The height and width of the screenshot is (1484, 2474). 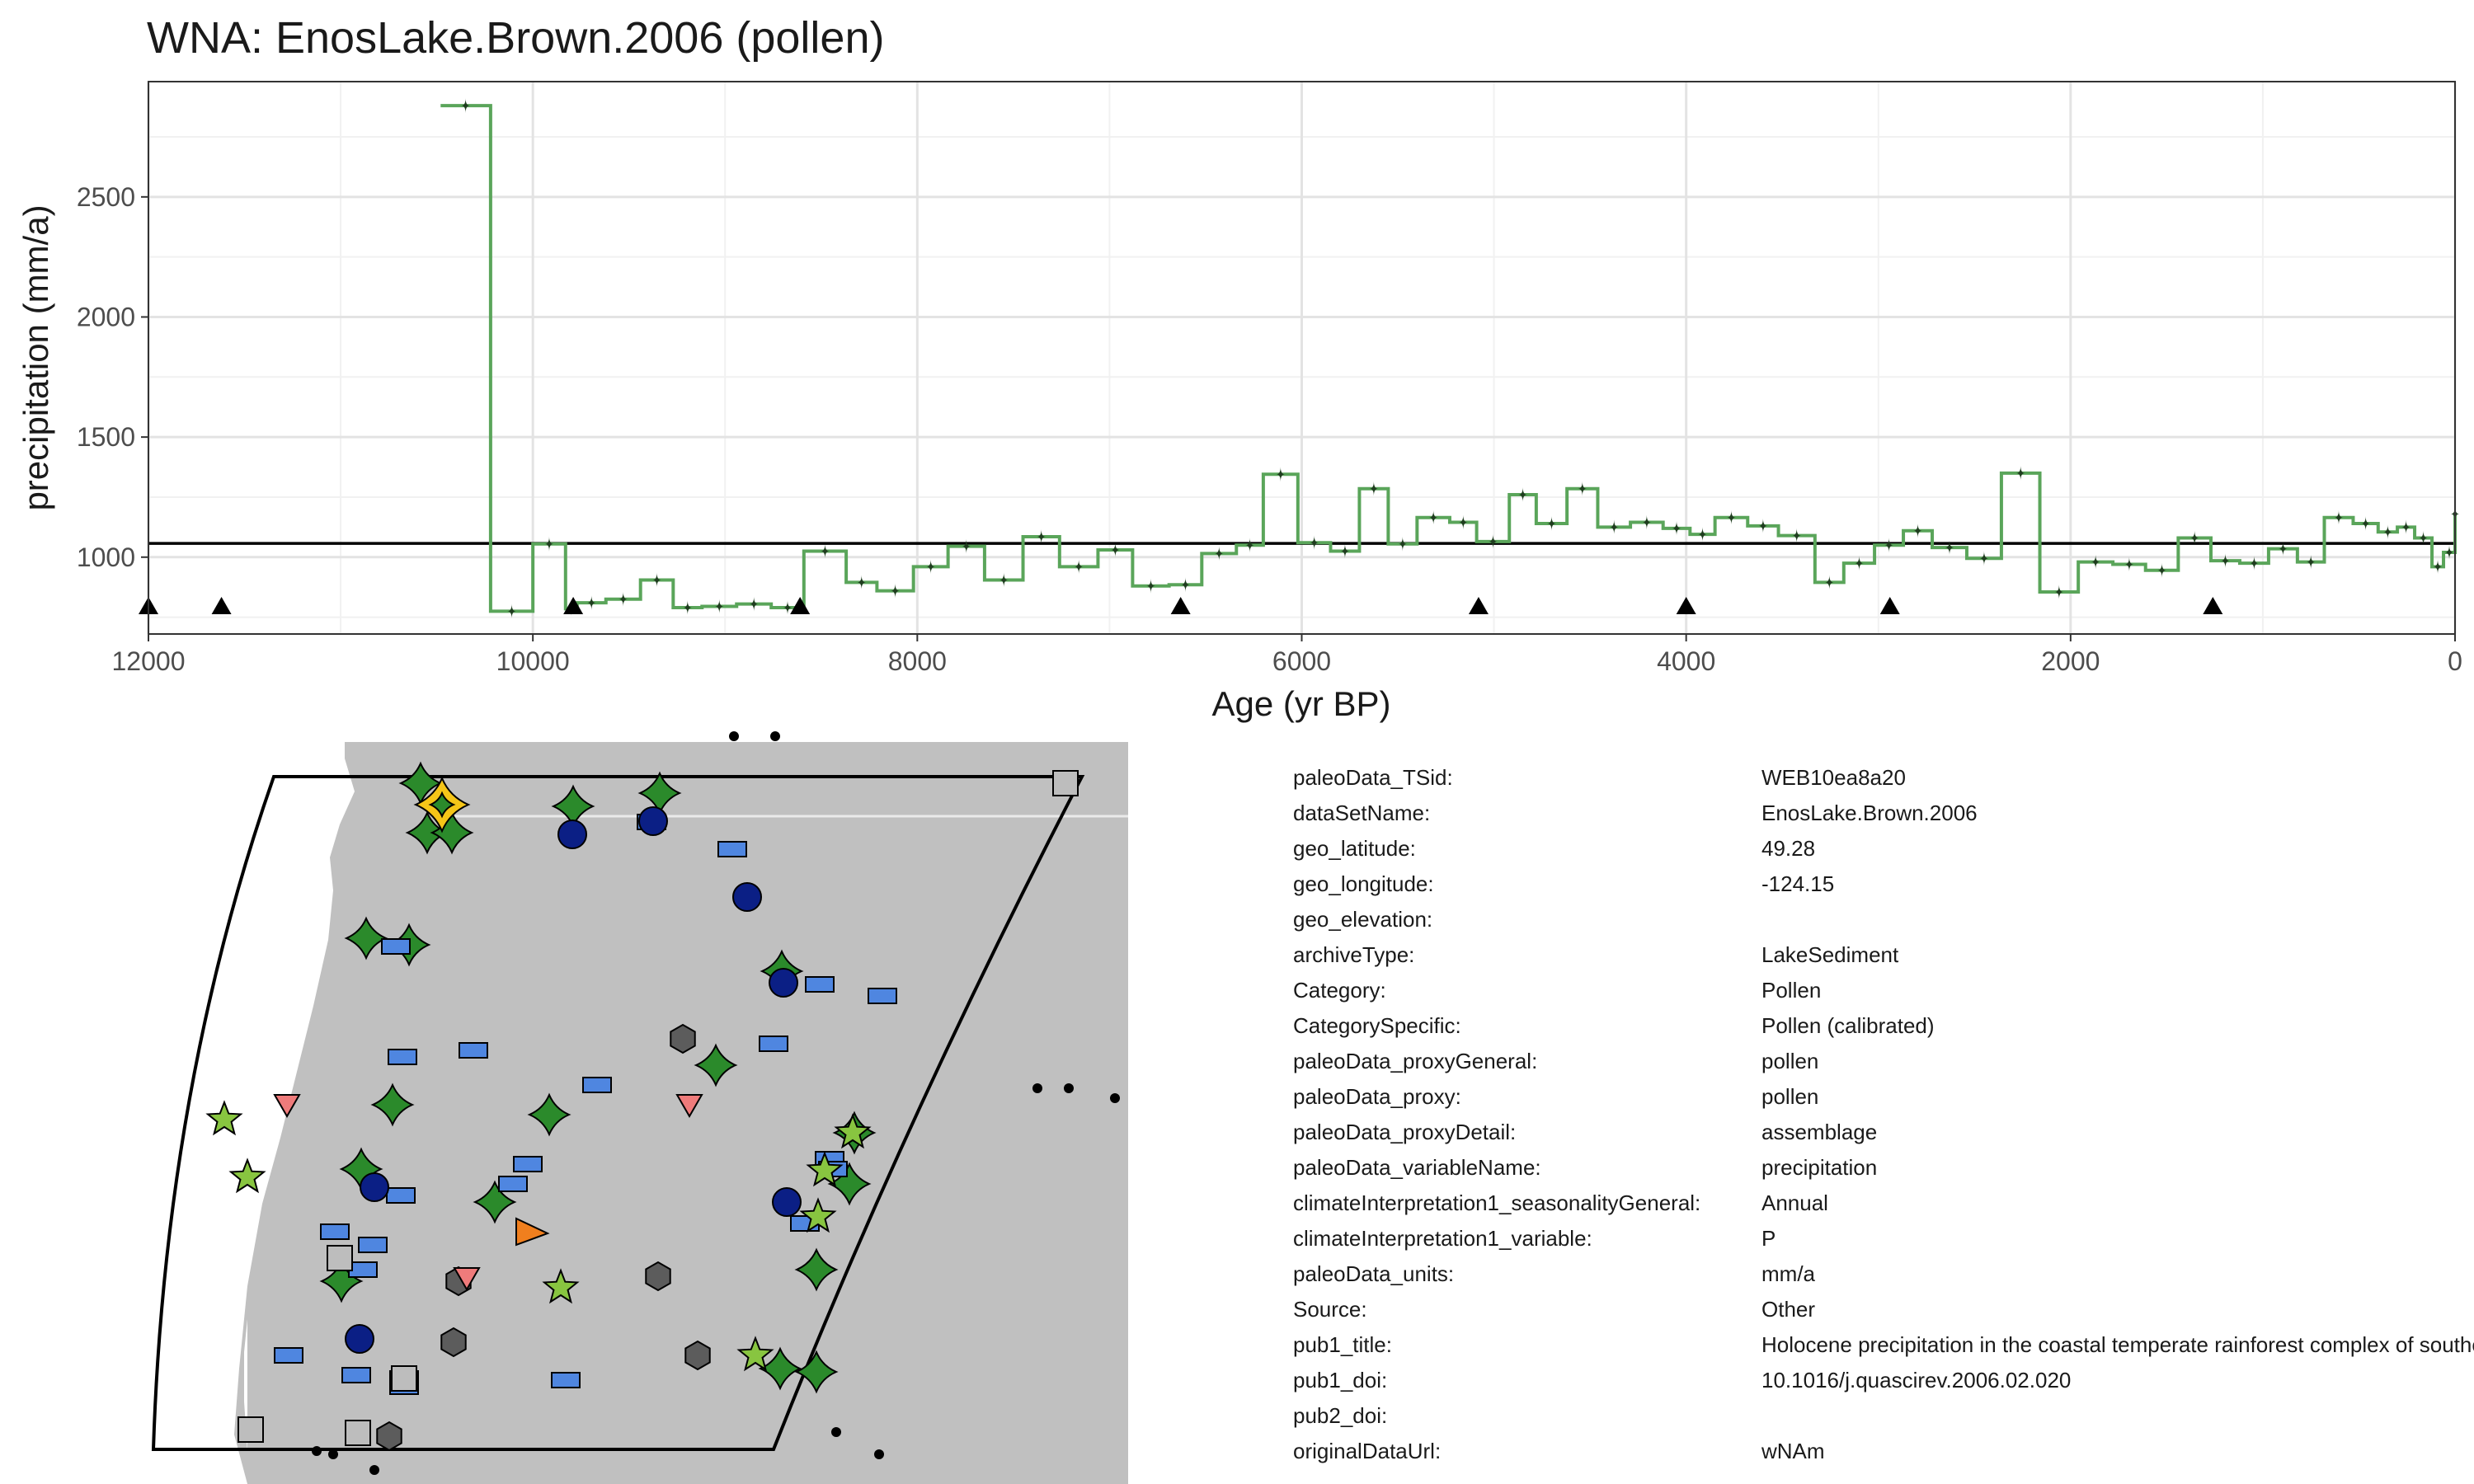 I want to click on metadata-key: dataSetName:, so click(x=1362, y=813).